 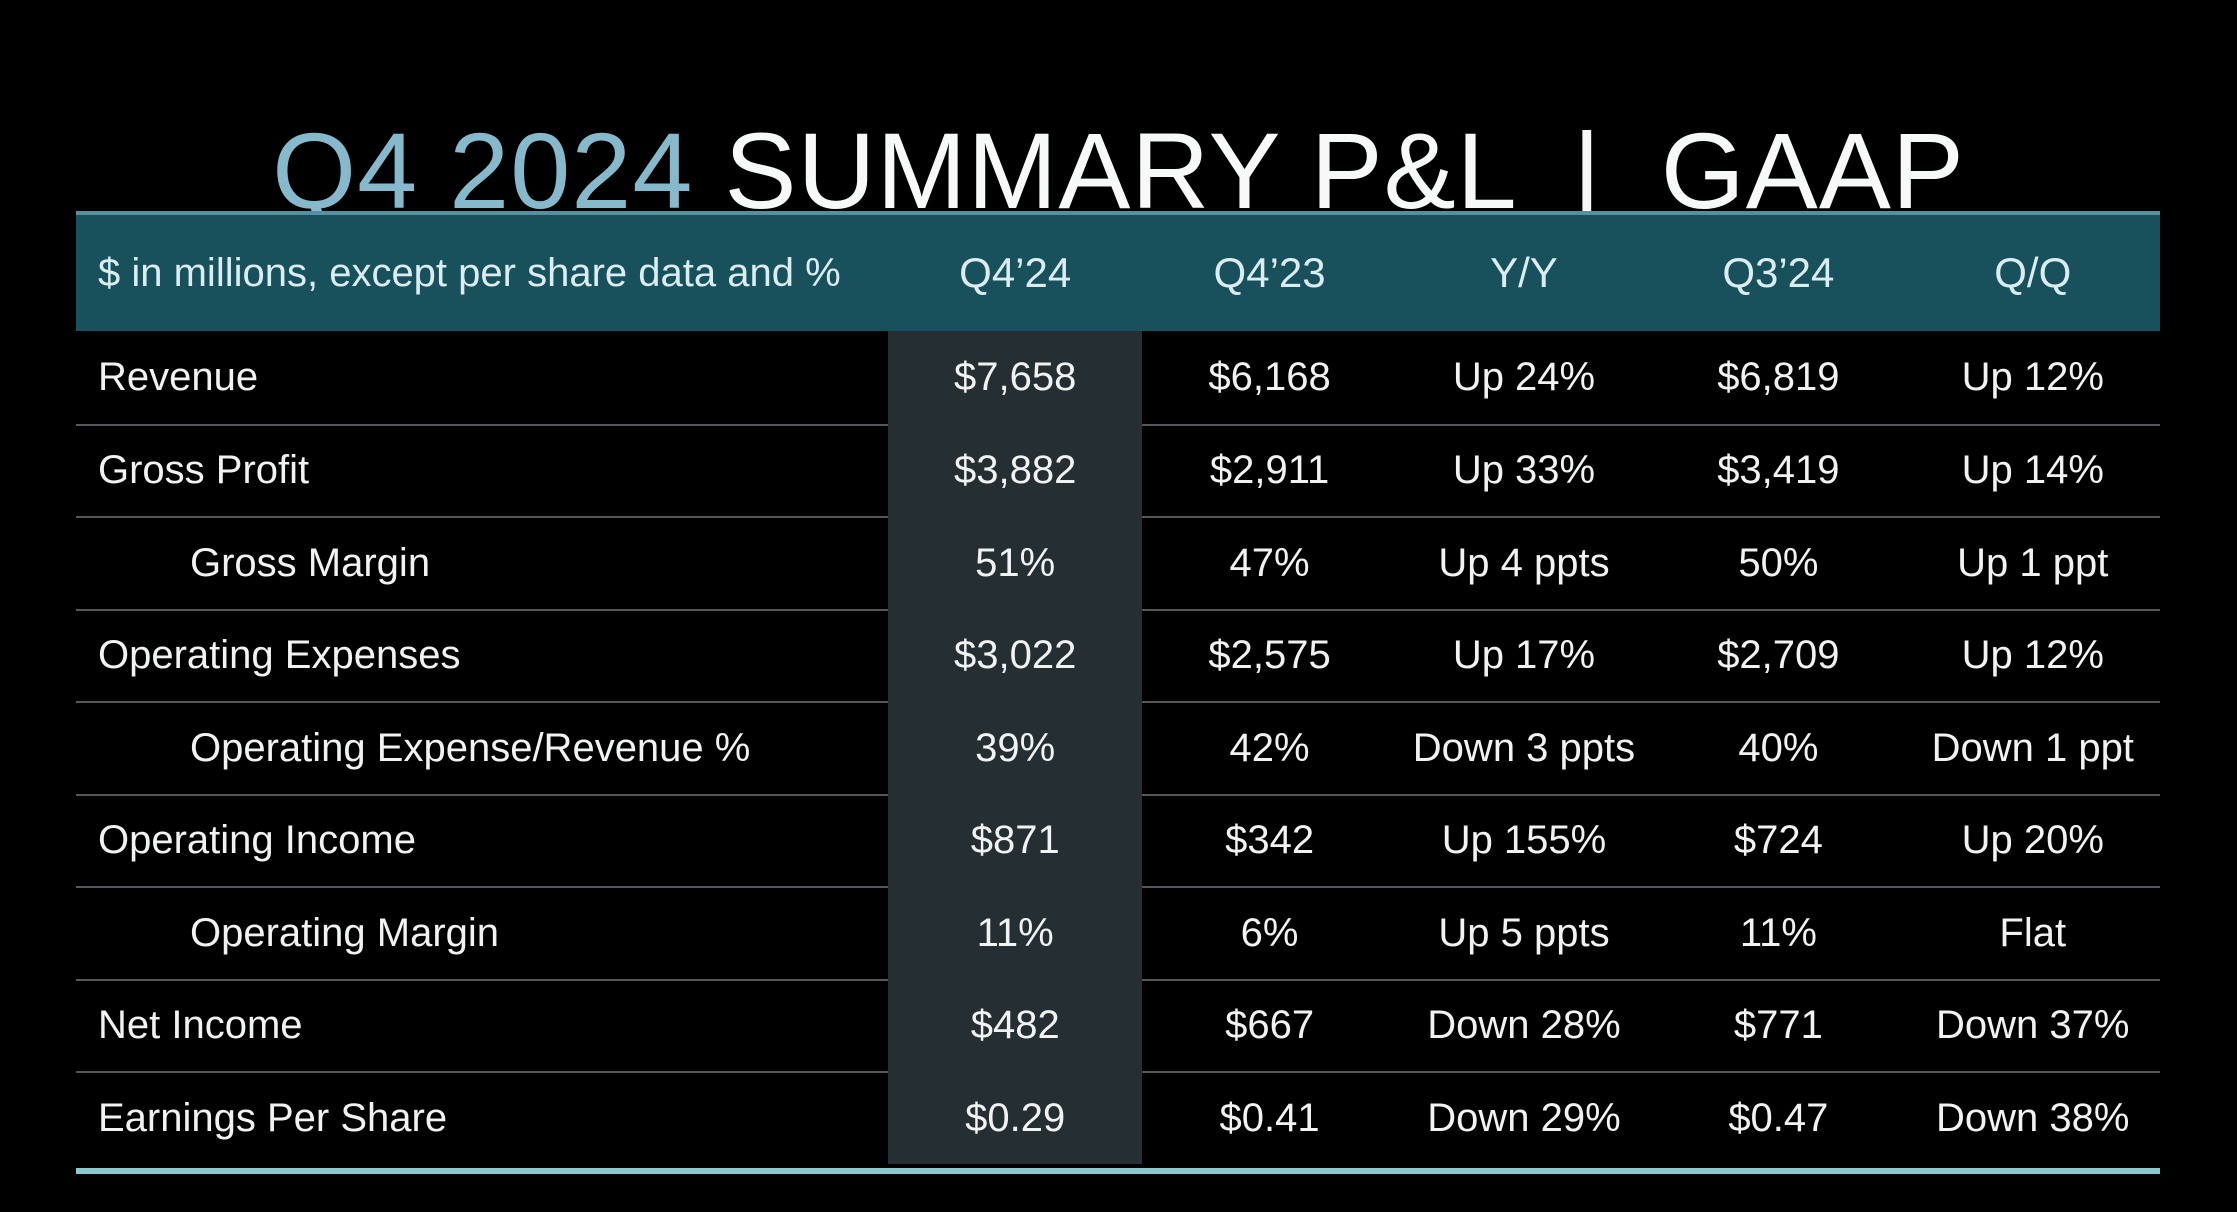 What do you see at coordinates (1524, 562) in the screenshot?
I see `row-value: Up 4 ppts` at bounding box center [1524, 562].